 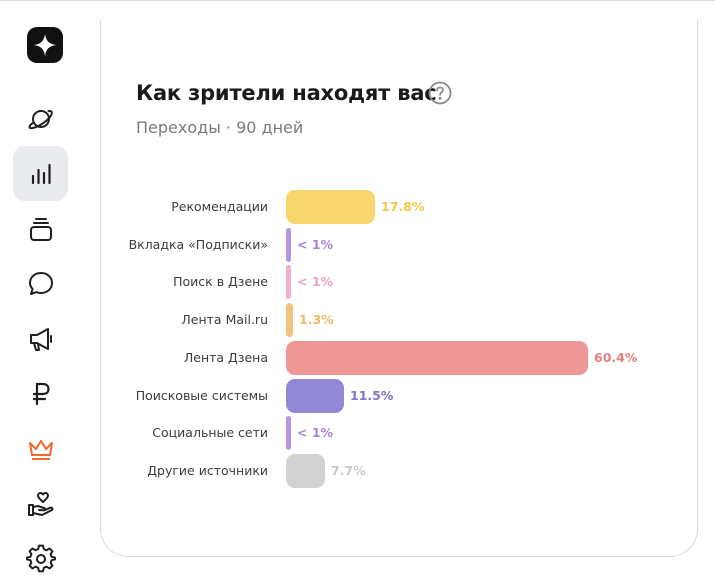 I want to click on bar-value-label: 1.3%, so click(x=316, y=320).